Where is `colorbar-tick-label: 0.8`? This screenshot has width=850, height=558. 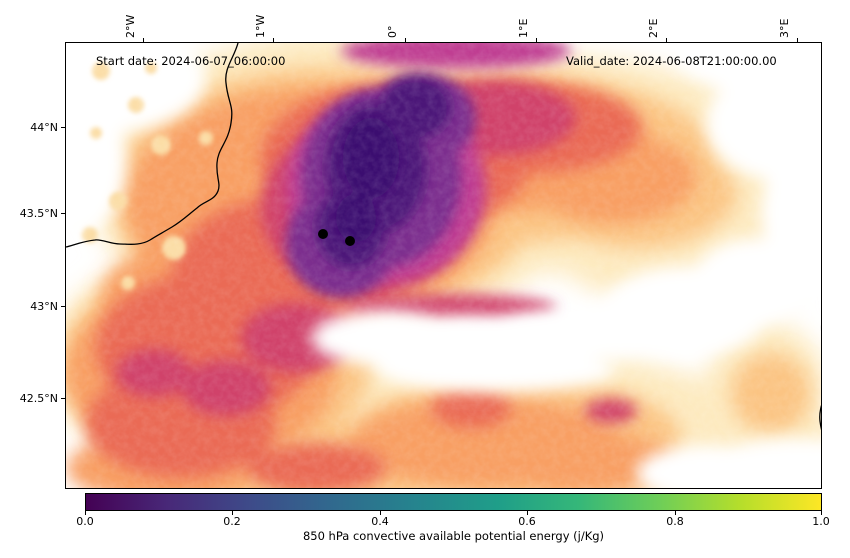
colorbar-tick-label: 0.8 is located at coordinates (675, 521).